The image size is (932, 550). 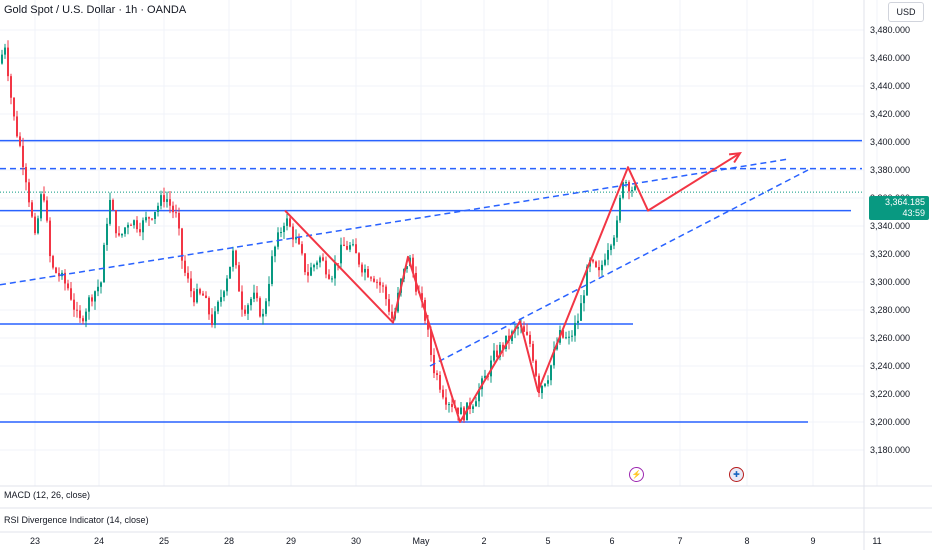 I want to click on y-tick-label: 3,240.000, so click(x=890, y=366).